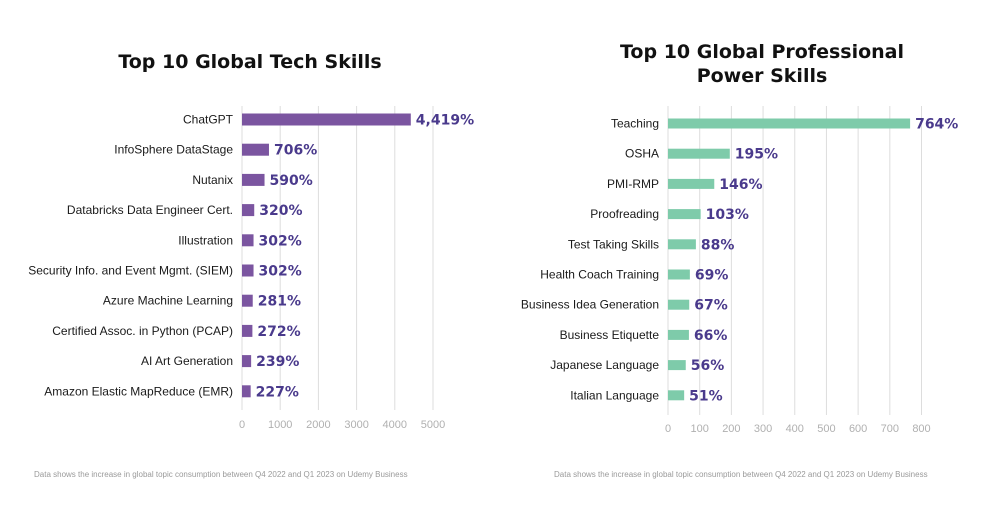 The height and width of the screenshot is (511, 1004). I want to click on value-label: 195%, so click(756, 155).